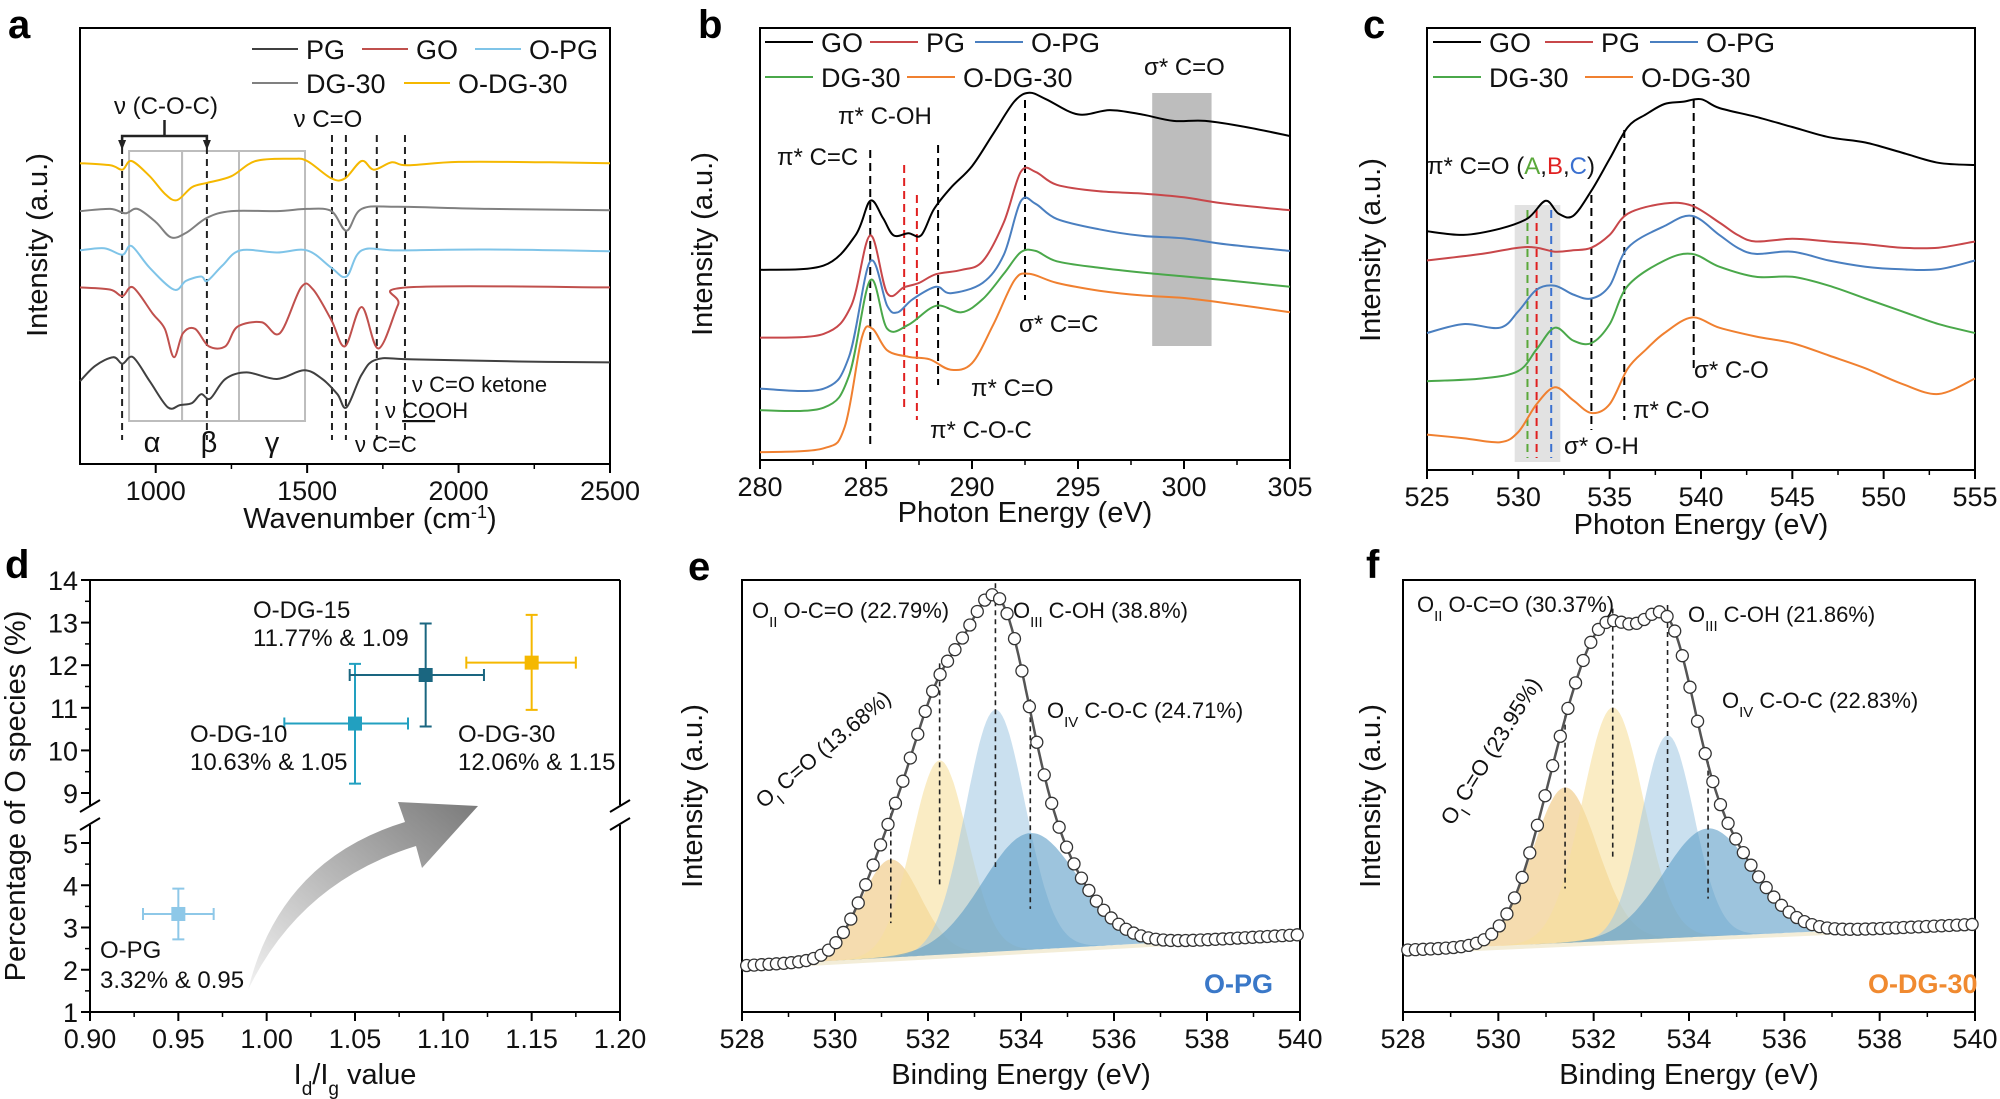 This screenshot has width=2000, height=1099. I want to click on x-title-sub: g, so click(333, 1089).